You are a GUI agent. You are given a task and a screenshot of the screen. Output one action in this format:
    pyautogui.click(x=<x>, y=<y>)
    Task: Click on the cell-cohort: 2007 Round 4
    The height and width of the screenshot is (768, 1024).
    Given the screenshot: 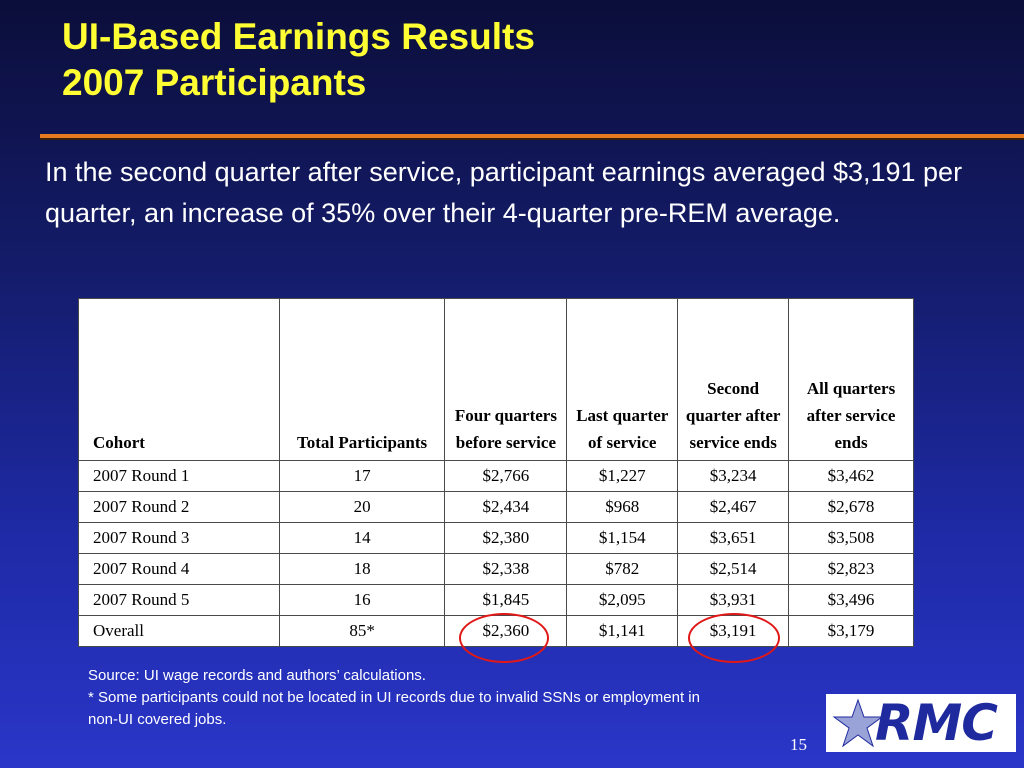 What is the action you would take?
    pyautogui.click(x=179, y=569)
    